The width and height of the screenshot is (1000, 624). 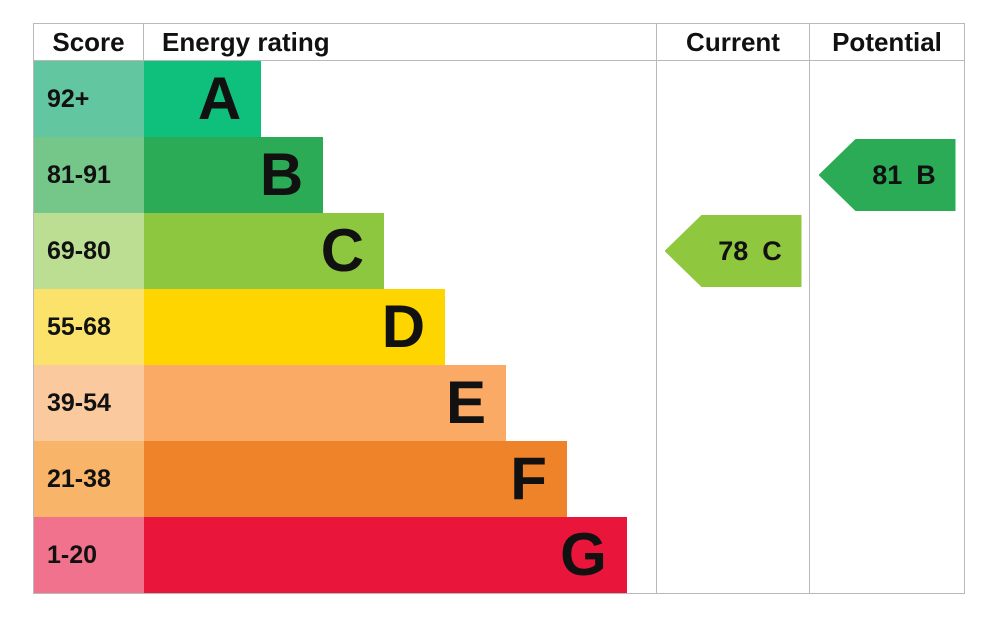 What do you see at coordinates (886, 251) in the screenshot?
I see `potential-rating-cell-c` at bounding box center [886, 251].